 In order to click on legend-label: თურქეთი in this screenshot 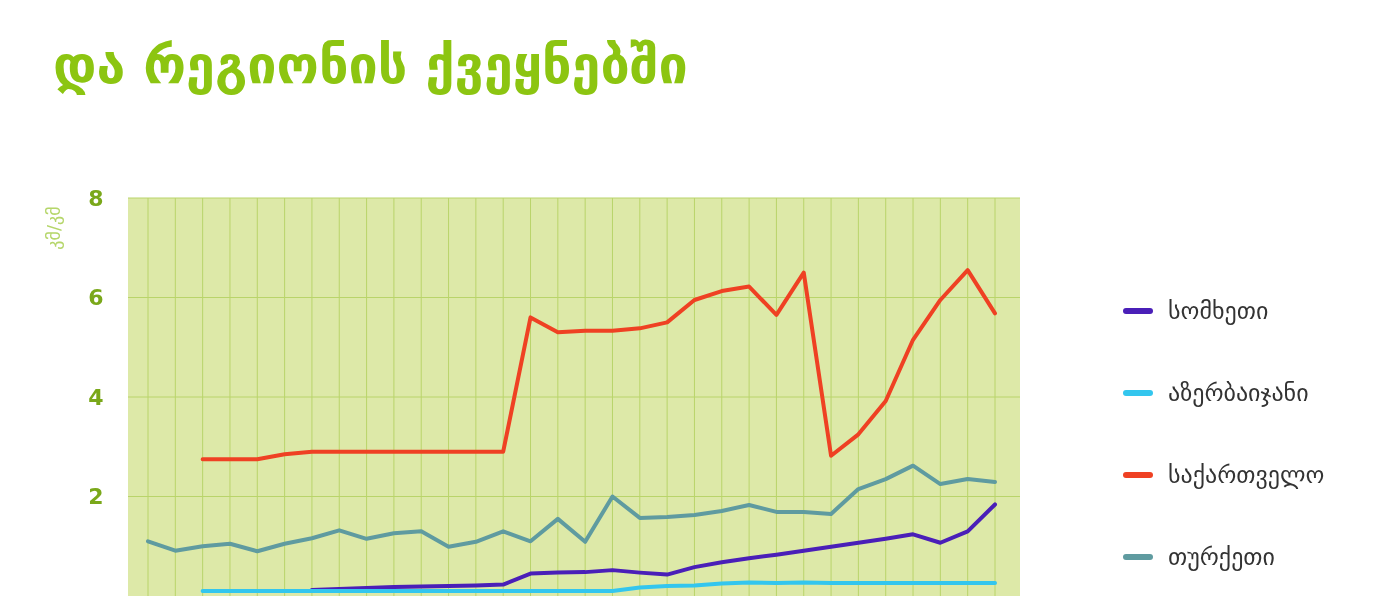, I will do `click(1221, 557)`.